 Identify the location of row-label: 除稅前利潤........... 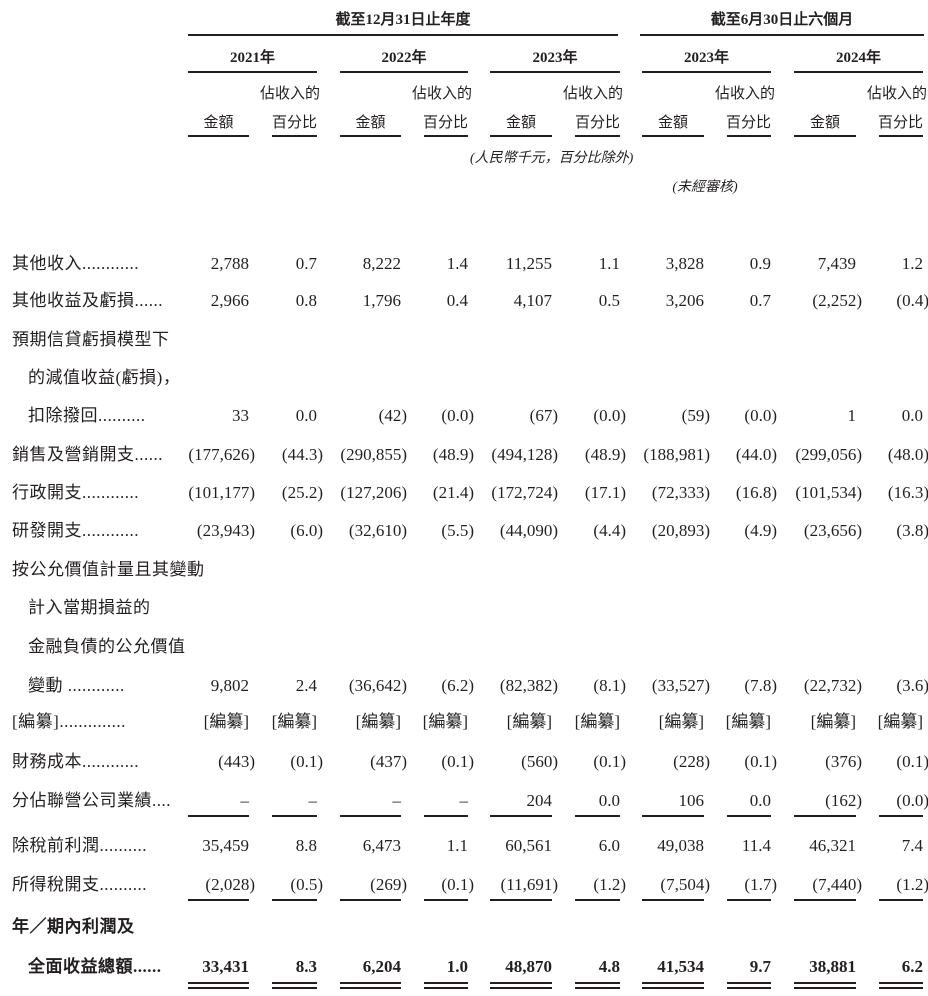
(79, 845).